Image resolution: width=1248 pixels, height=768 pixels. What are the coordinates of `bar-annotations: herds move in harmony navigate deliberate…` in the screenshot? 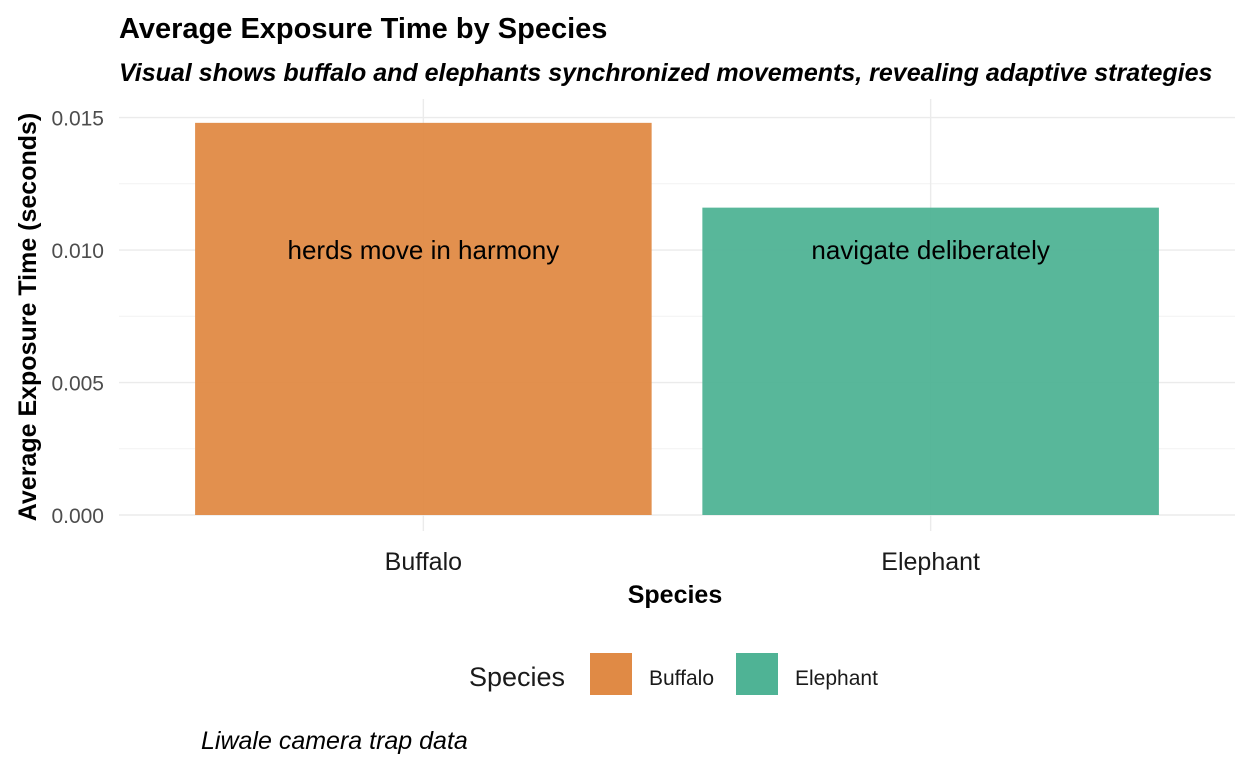 It's located at (669, 250).